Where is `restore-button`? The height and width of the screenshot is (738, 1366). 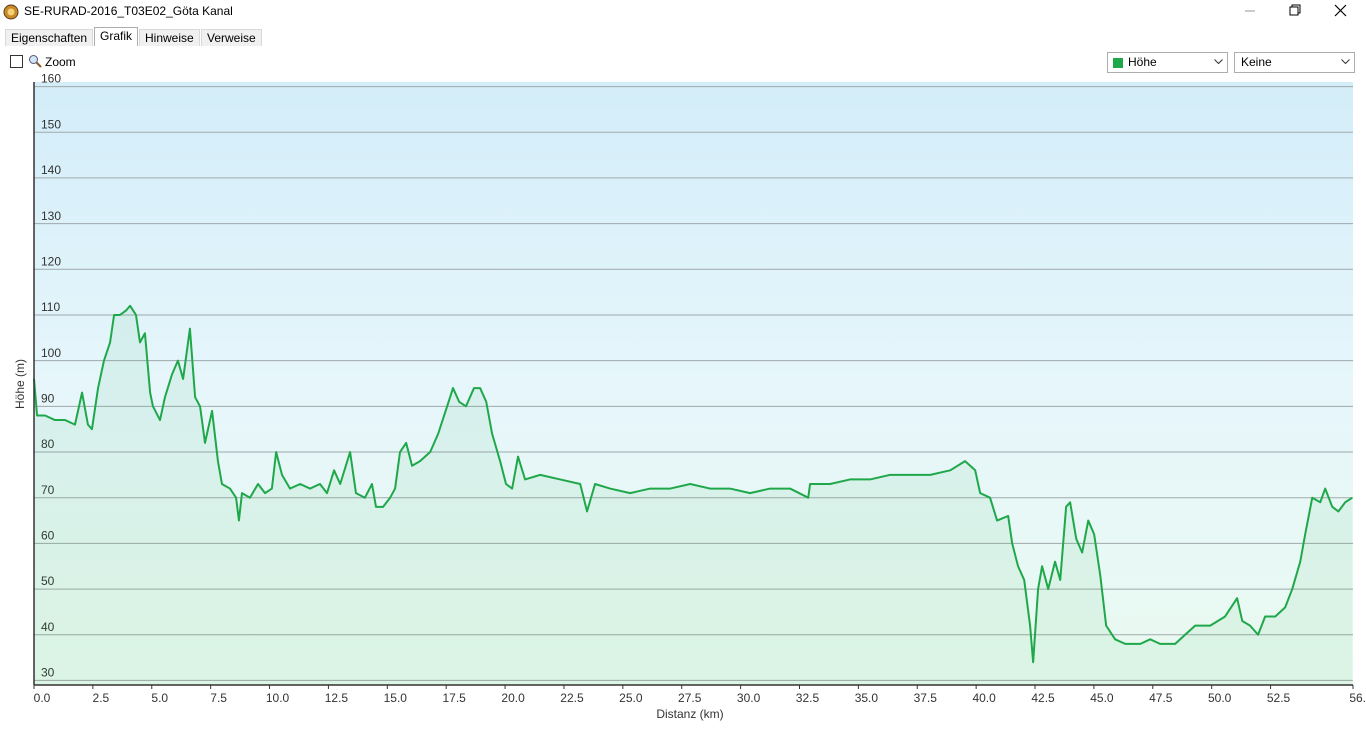 restore-button is located at coordinates (1295, 10).